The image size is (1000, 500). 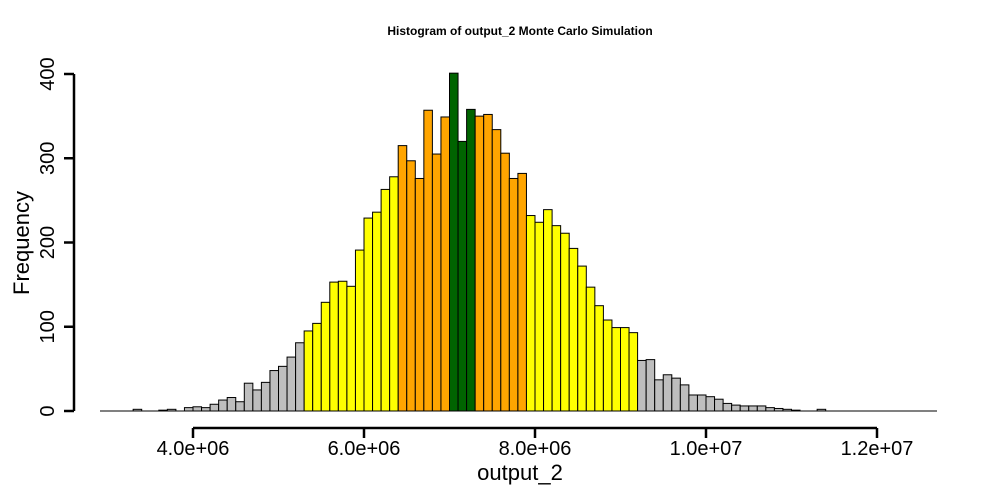 I want to click on y-tick-label: 100, so click(x=48, y=326).